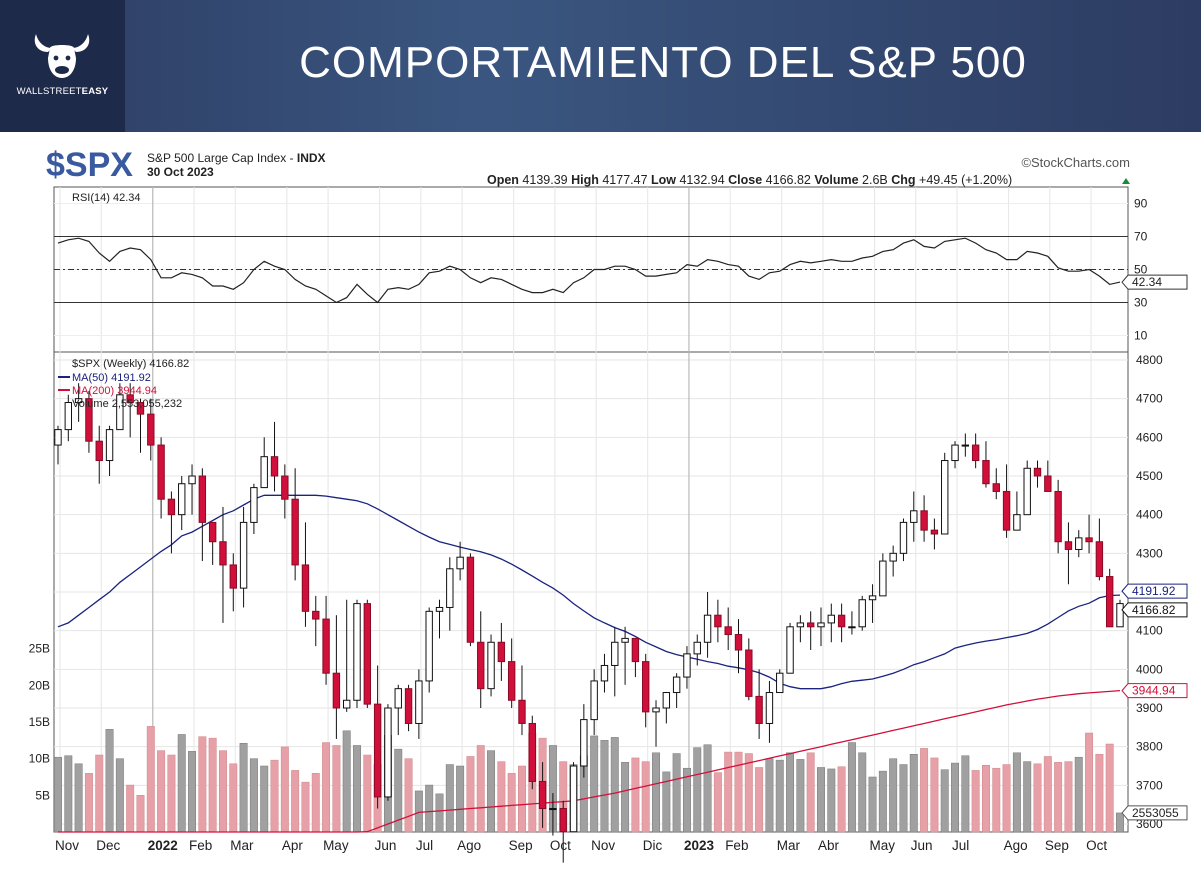 Image resolution: width=1201 pixels, height=872 pixels. What do you see at coordinates (62, 66) in the screenshot?
I see `logo: WALLSTREETEASY` at bounding box center [62, 66].